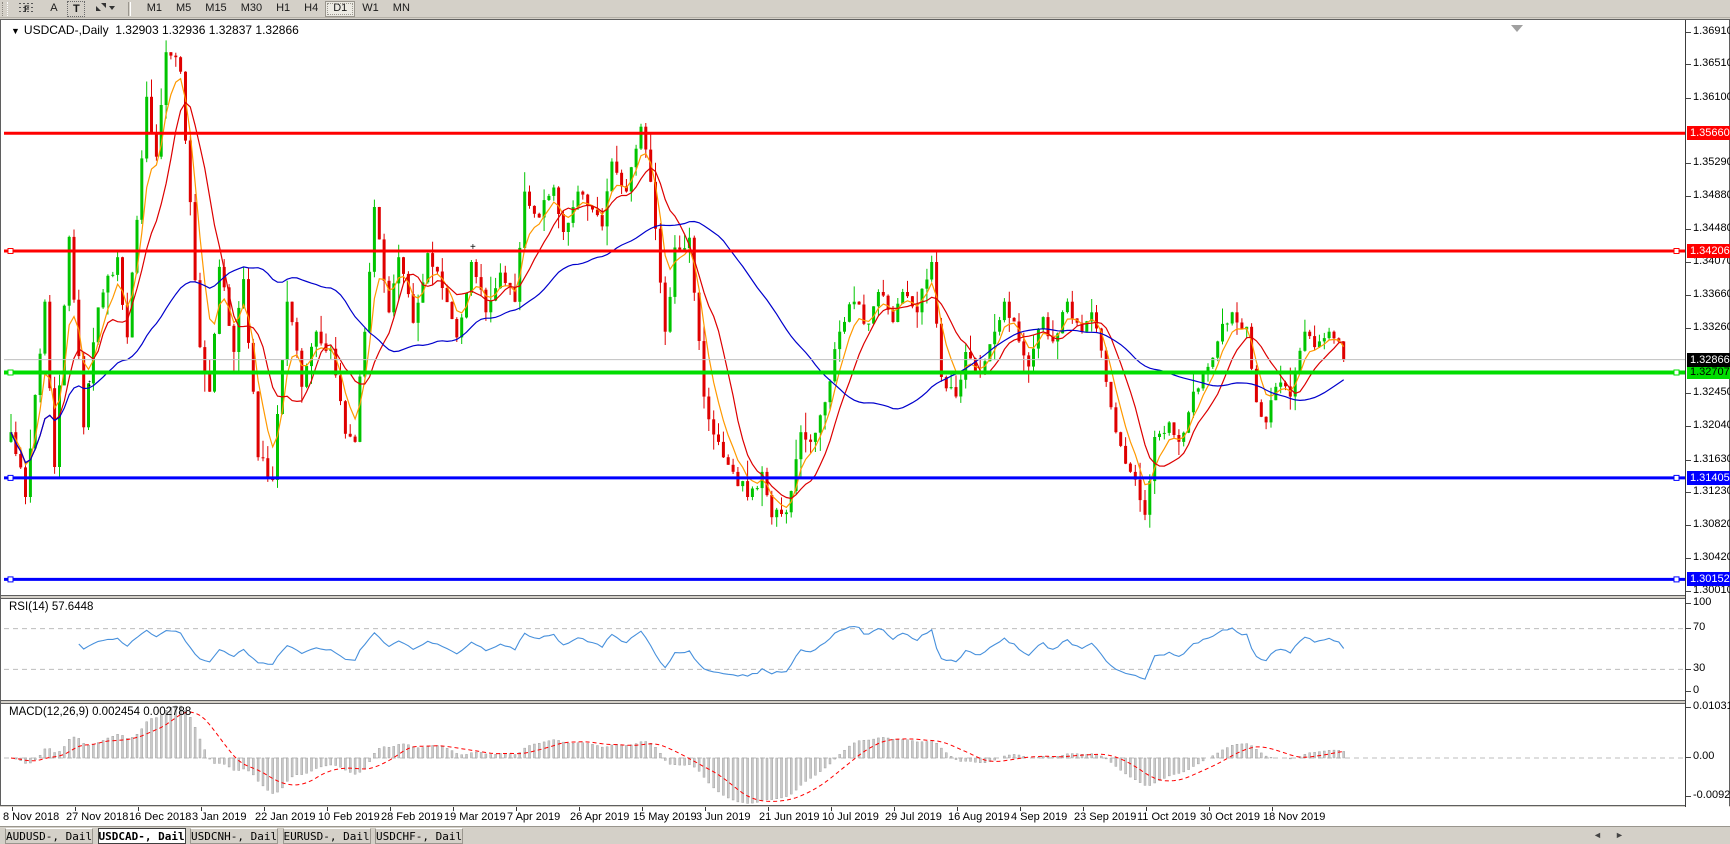  I want to click on date-label: 8 Nov 2018, so click(31, 817).